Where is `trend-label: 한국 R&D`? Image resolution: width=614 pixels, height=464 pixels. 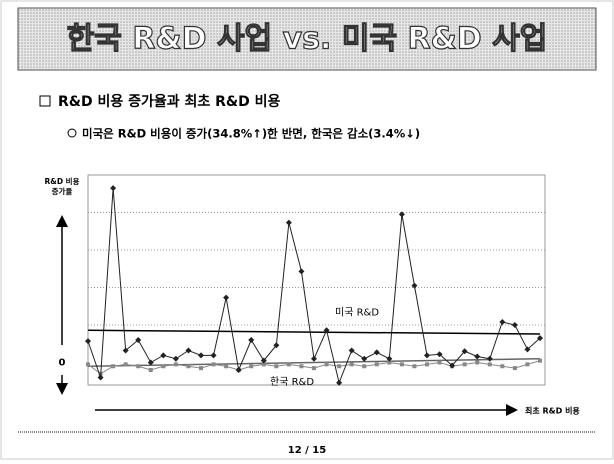
trend-label: 한국 R&D is located at coordinates (292, 382).